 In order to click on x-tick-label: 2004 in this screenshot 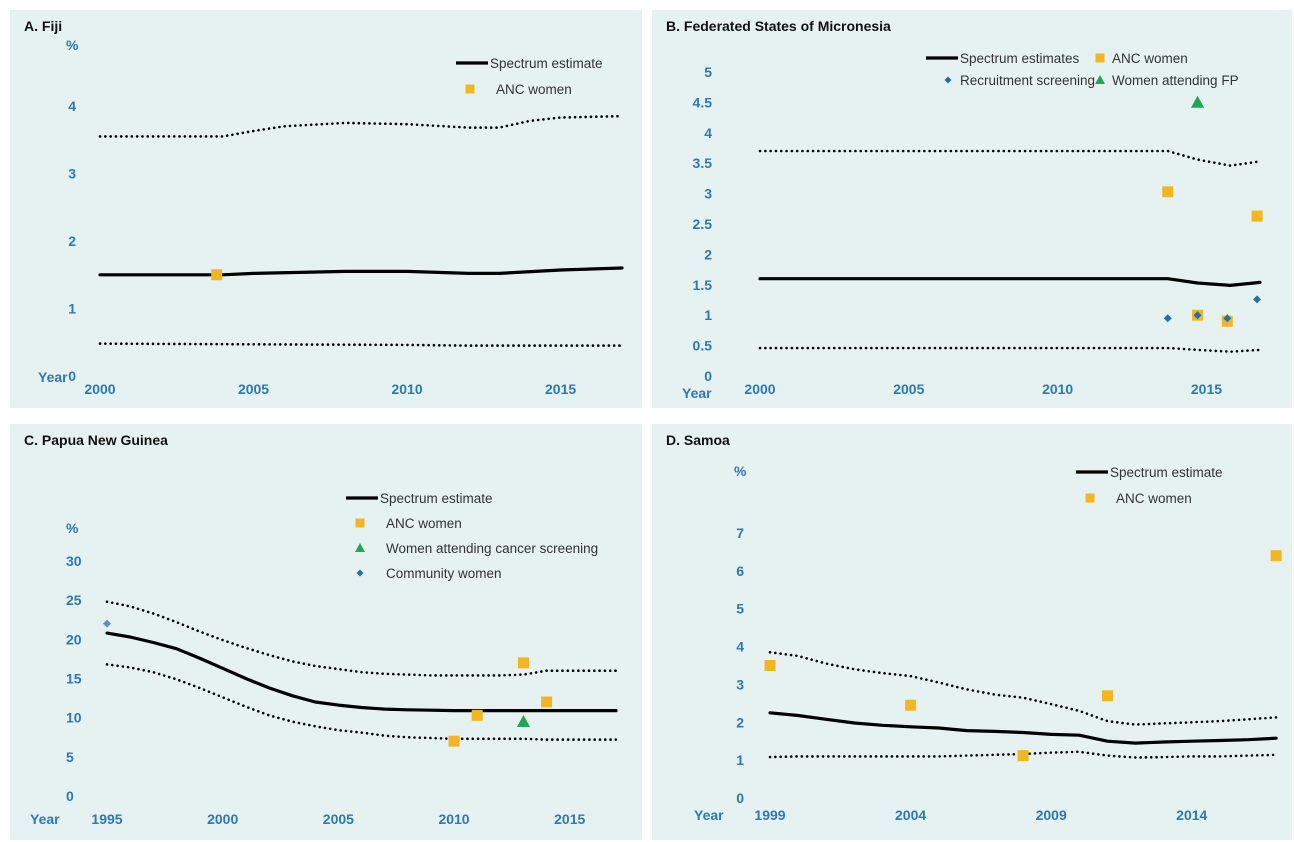, I will do `click(910, 815)`.